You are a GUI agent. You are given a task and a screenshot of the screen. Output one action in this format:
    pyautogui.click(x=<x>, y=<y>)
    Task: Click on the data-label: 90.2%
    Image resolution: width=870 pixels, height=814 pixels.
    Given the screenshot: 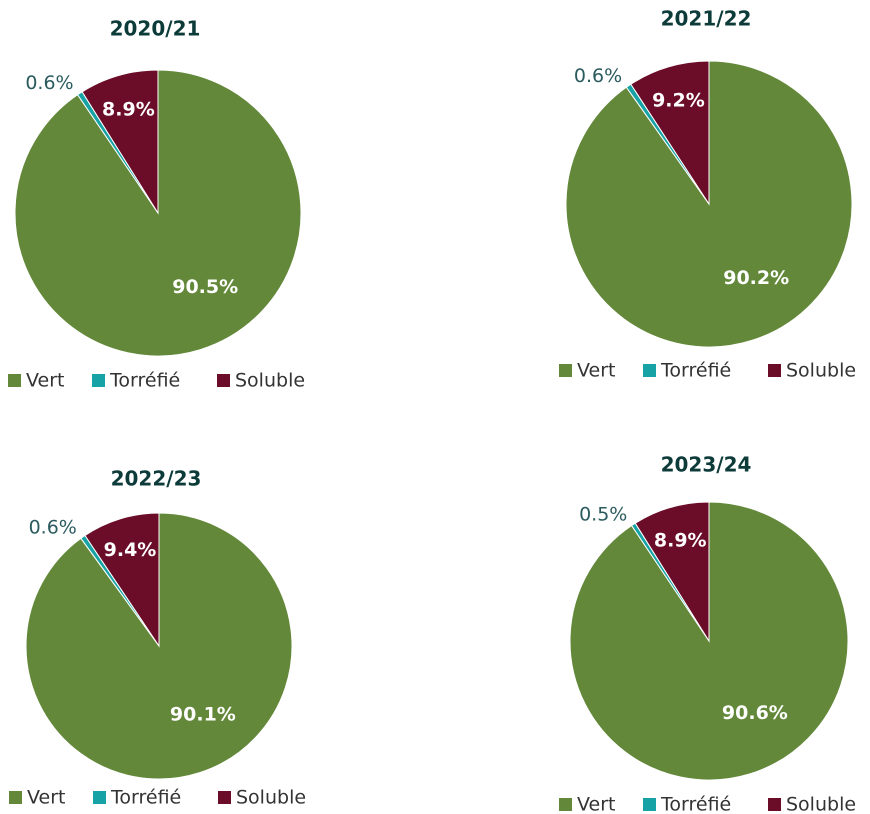 What is the action you would take?
    pyautogui.click(x=756, y=278)
    